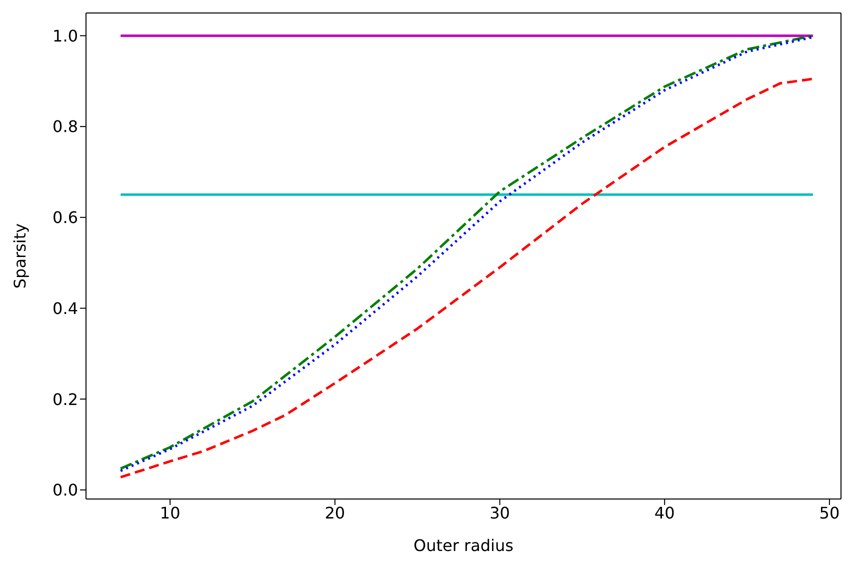 The image size is (854, 573). Describe the element at coordinates (65, 36) in the screenshot. I see `y-tick-label: 1.0` at that location.